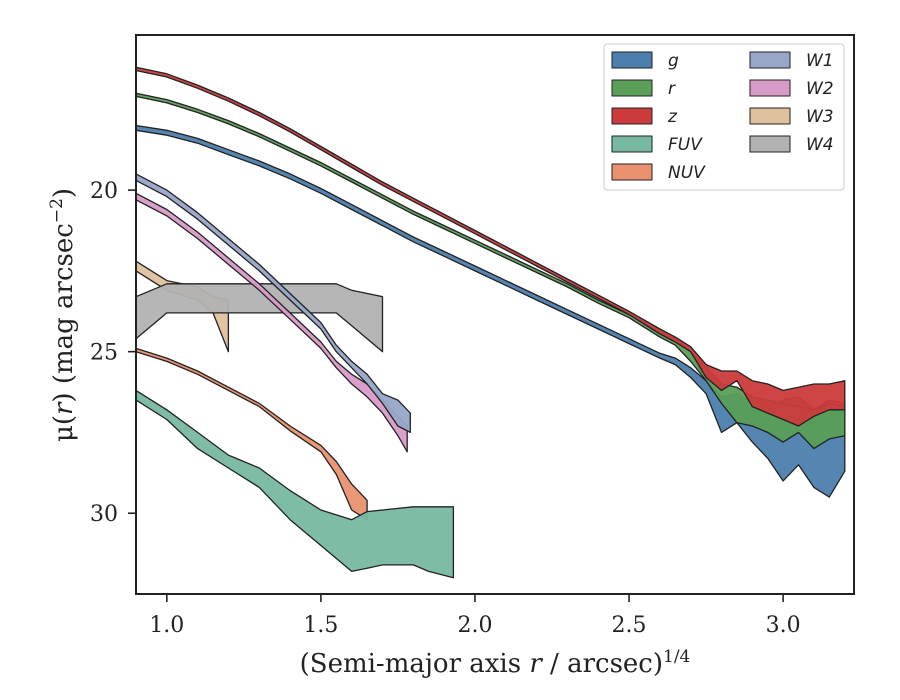  I want to click on y-tick-label: 25, so click(104, 353).